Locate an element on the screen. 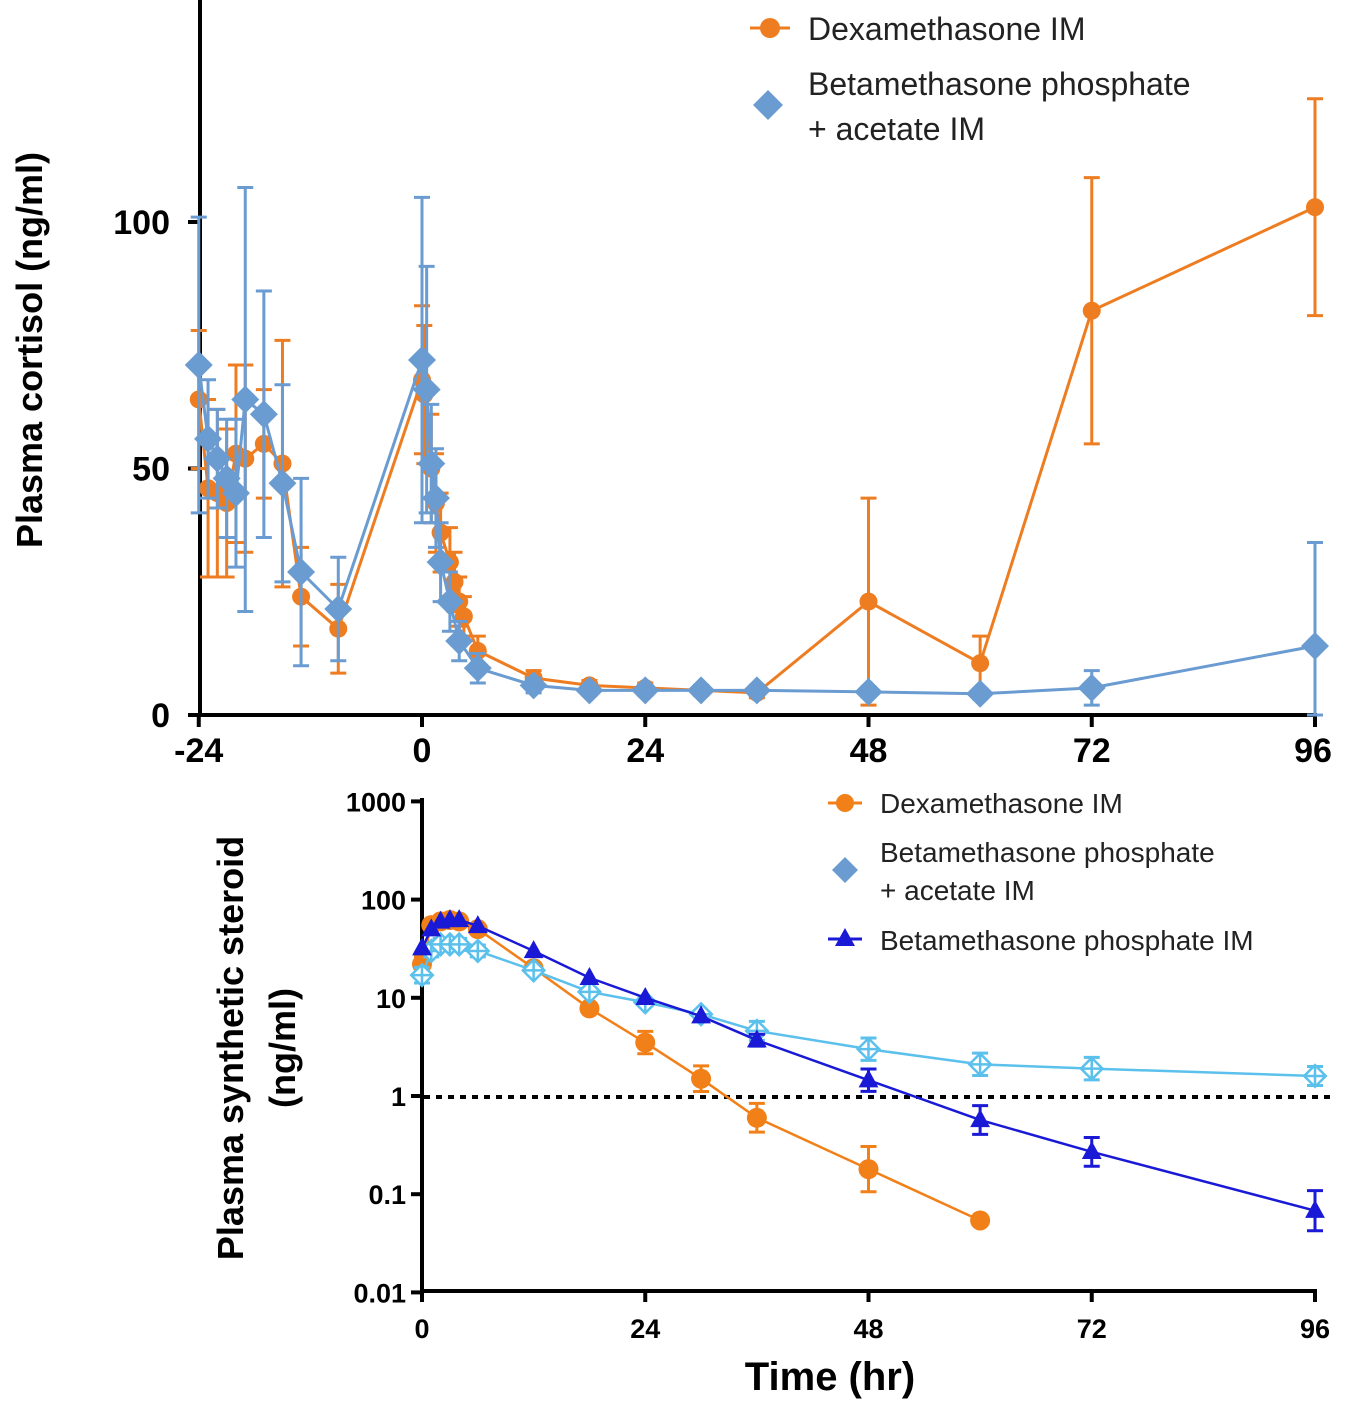  y-tick-label: 10 is located at coordinates (391, 999).